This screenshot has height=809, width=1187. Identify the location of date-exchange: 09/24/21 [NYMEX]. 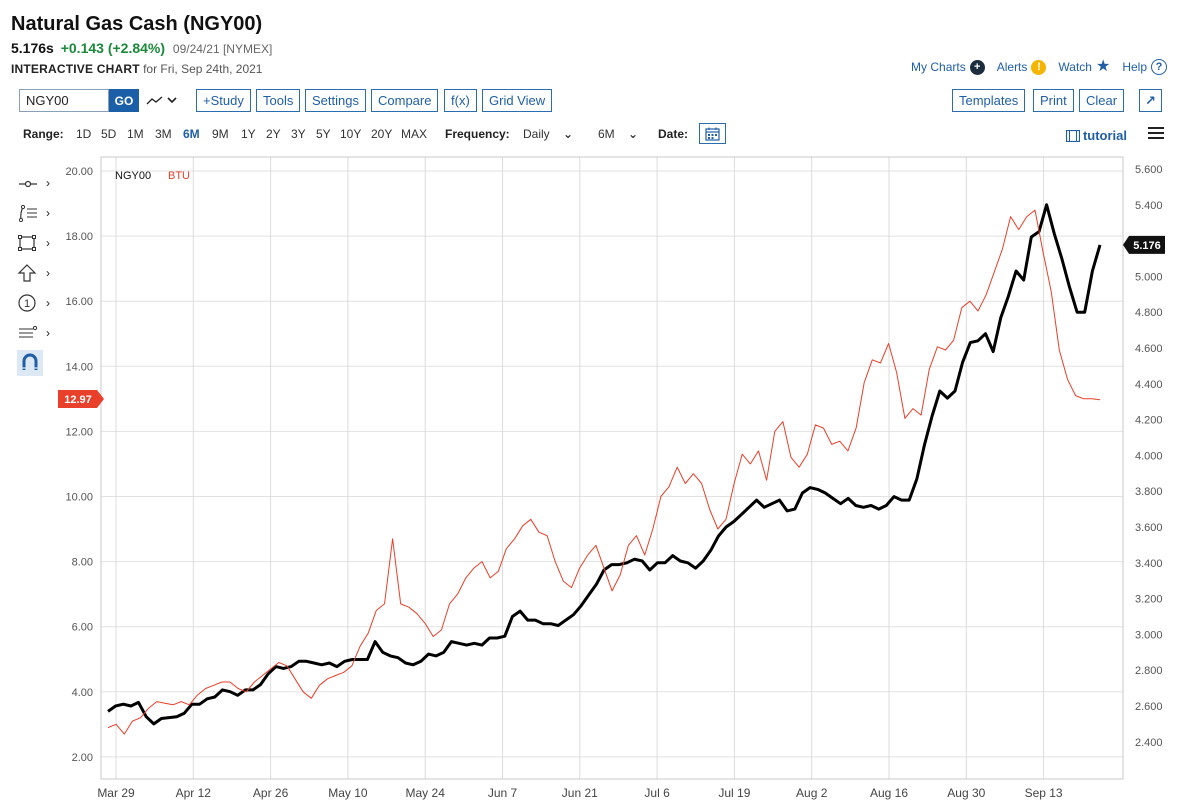
(222, 49).